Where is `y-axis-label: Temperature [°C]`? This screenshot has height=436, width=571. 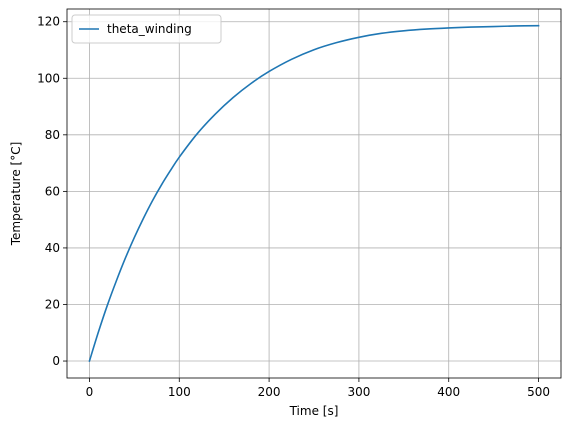 y-axis-label: Temperature [°C] is located at coordinates (16, 194).